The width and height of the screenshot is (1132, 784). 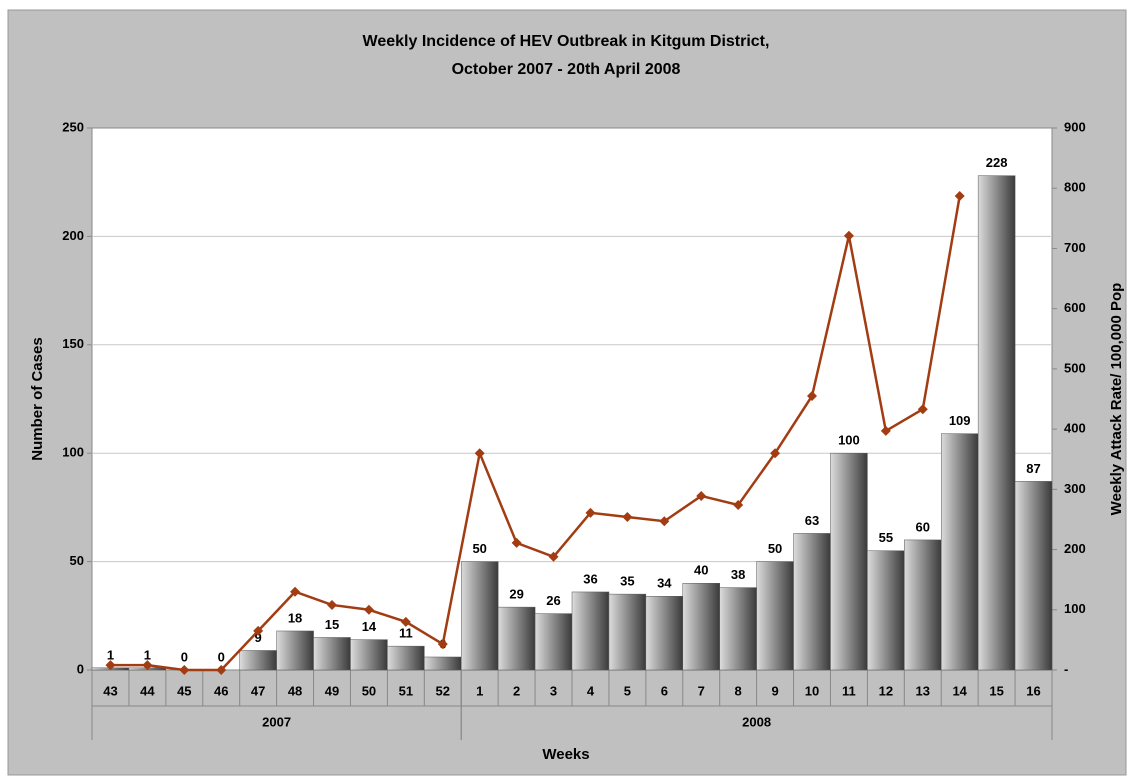 What do you see at coordinates (701, 690) in the screenshot?
I see `x-tick-label: 7` at bounding box center [701, 690].